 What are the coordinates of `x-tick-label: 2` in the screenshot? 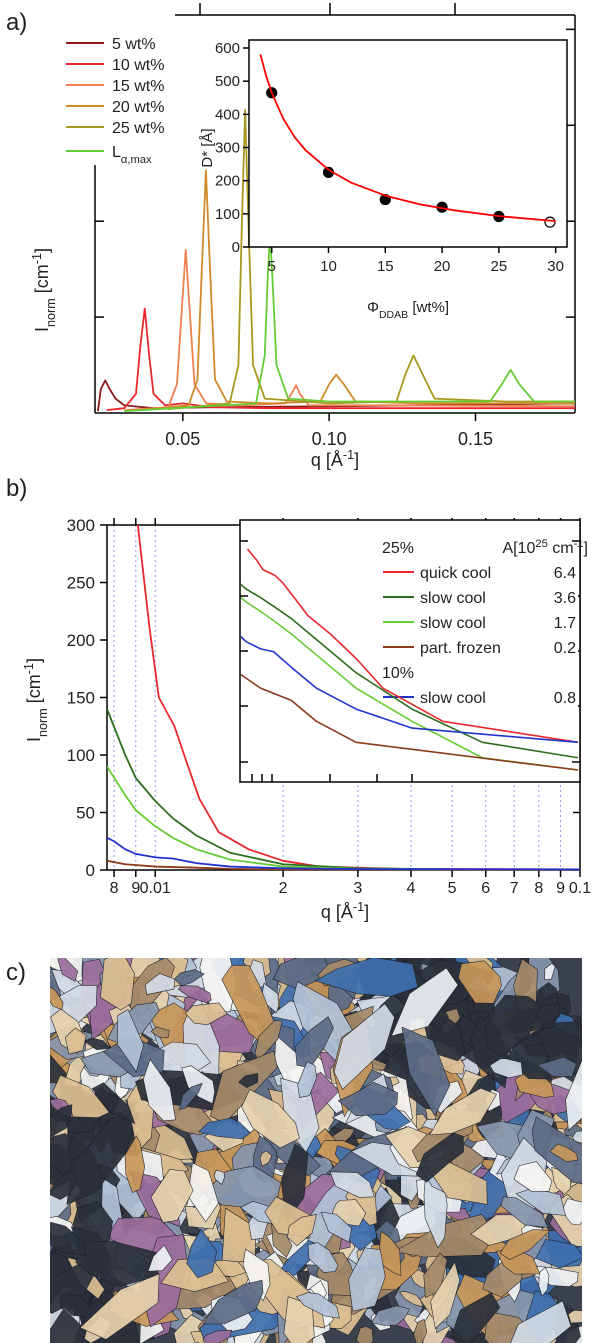 It's located at (283, 888).